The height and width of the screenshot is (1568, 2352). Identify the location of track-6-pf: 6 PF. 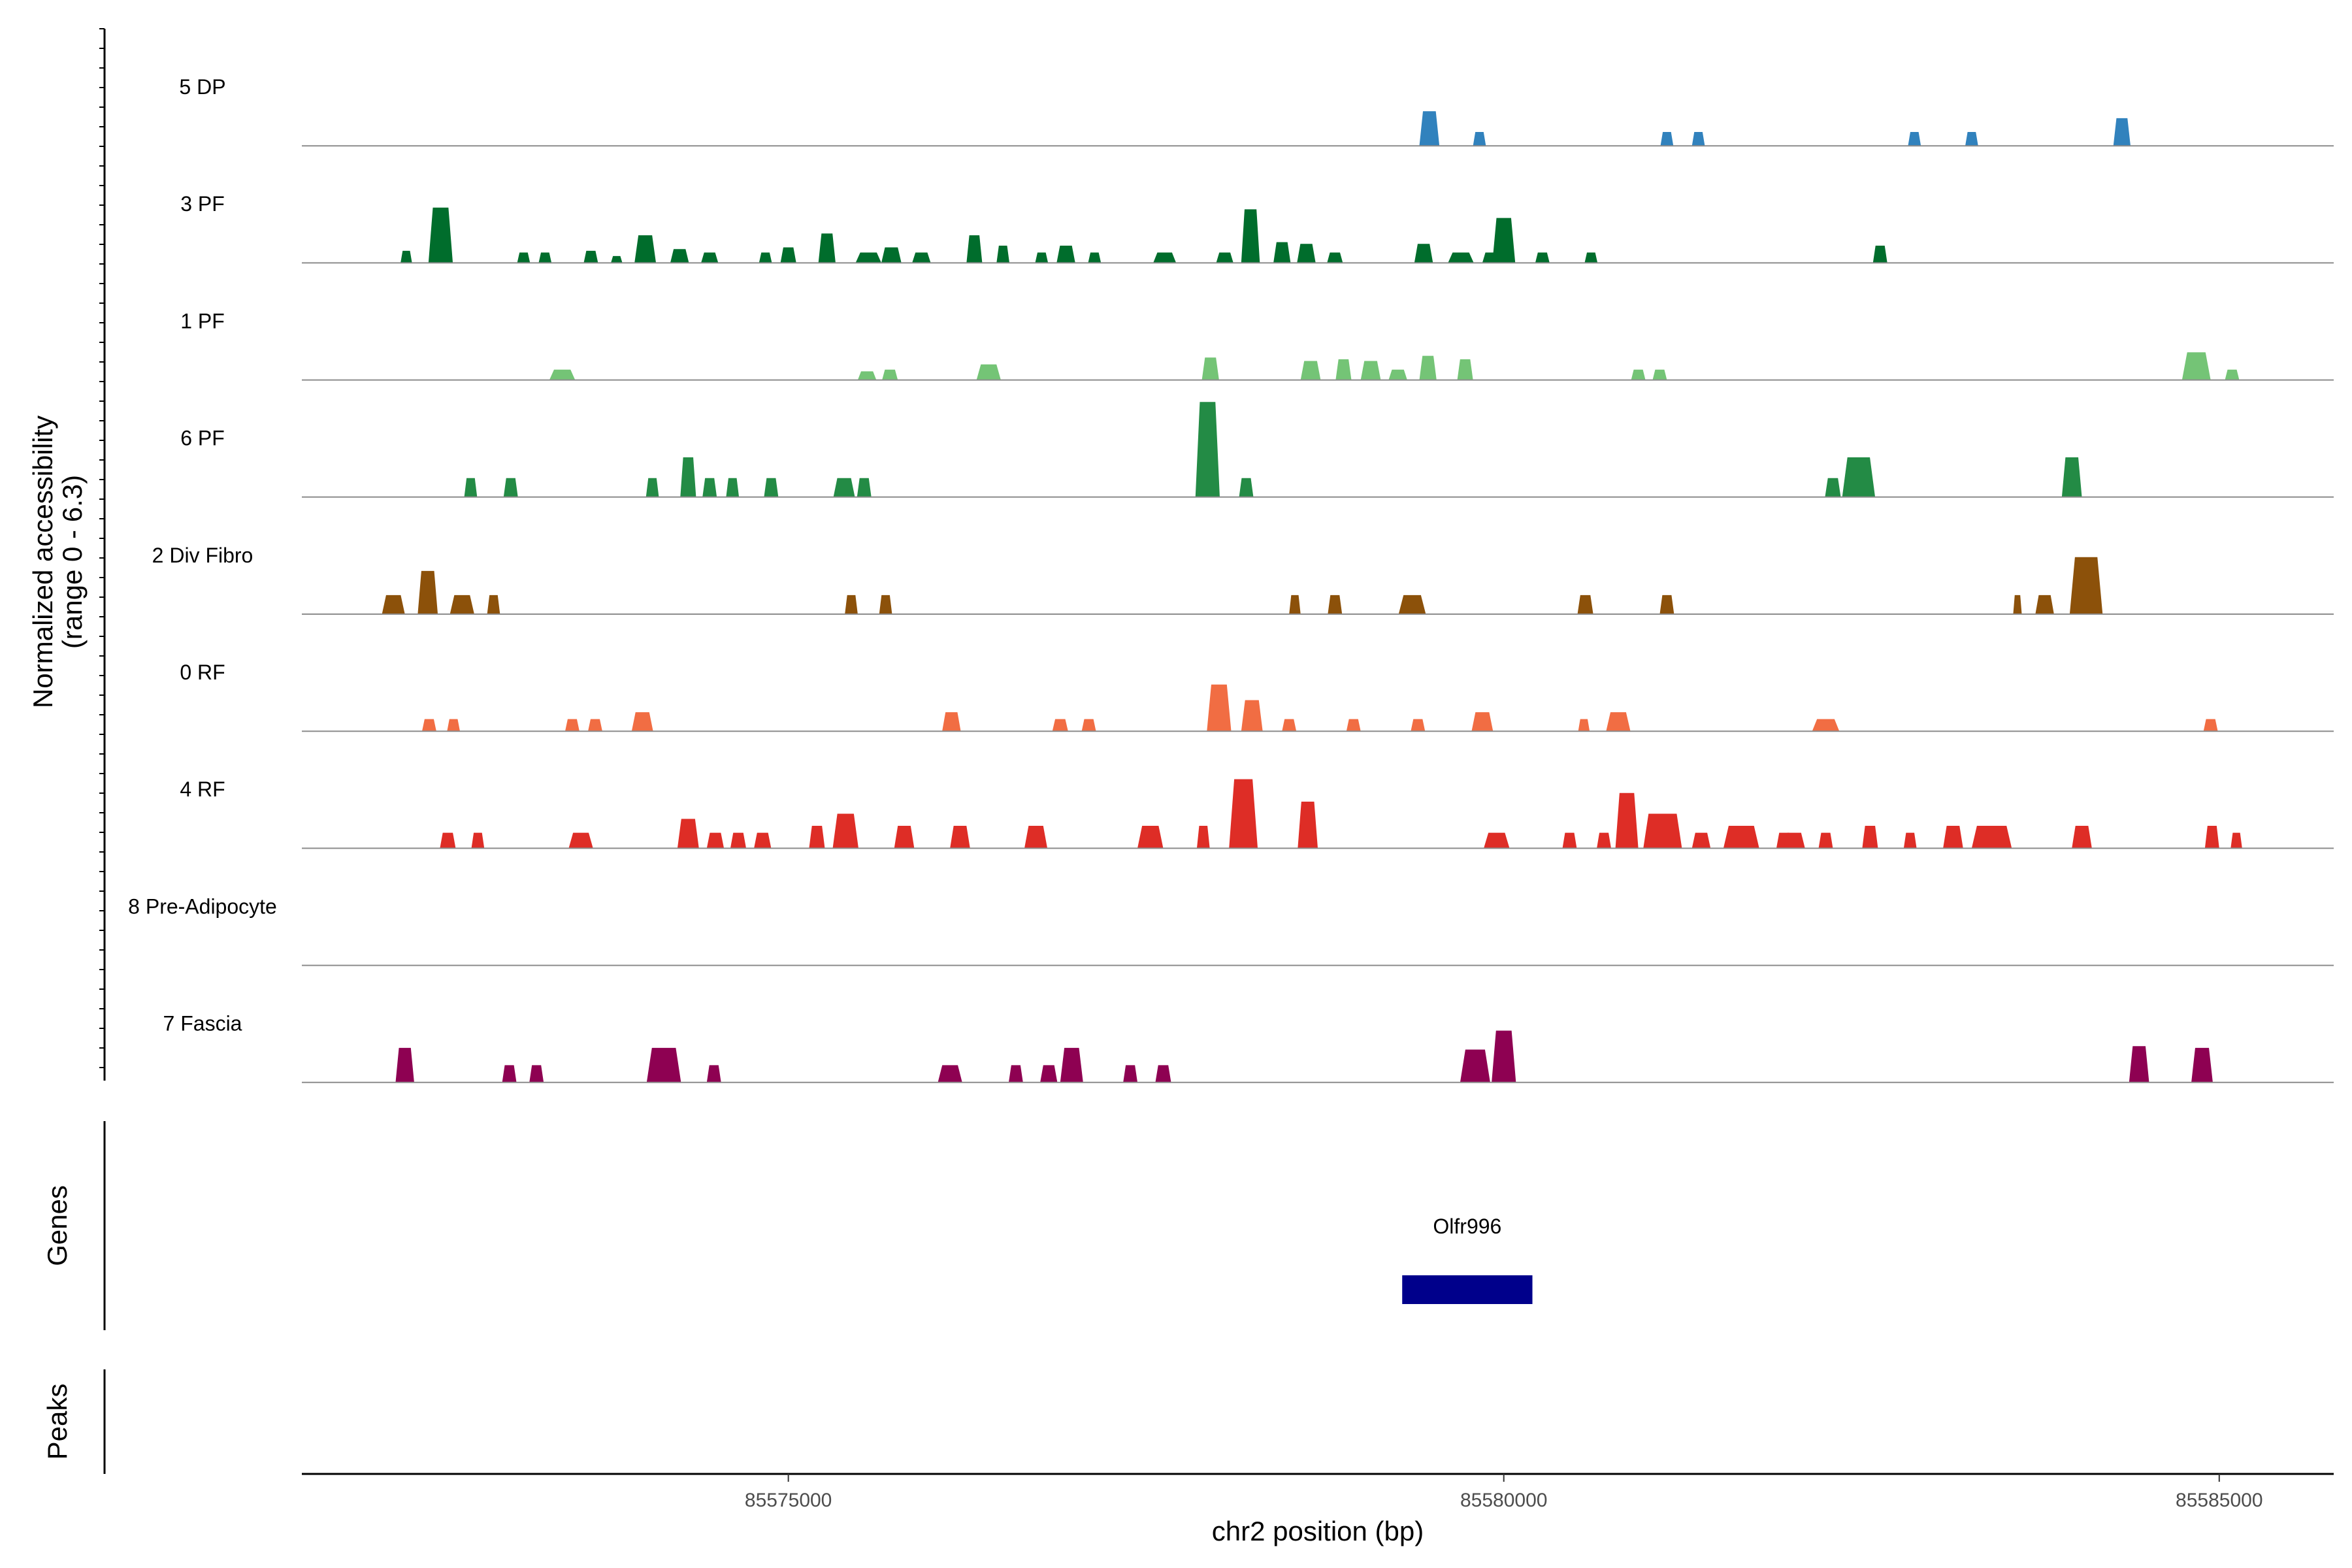
(1257, 450).